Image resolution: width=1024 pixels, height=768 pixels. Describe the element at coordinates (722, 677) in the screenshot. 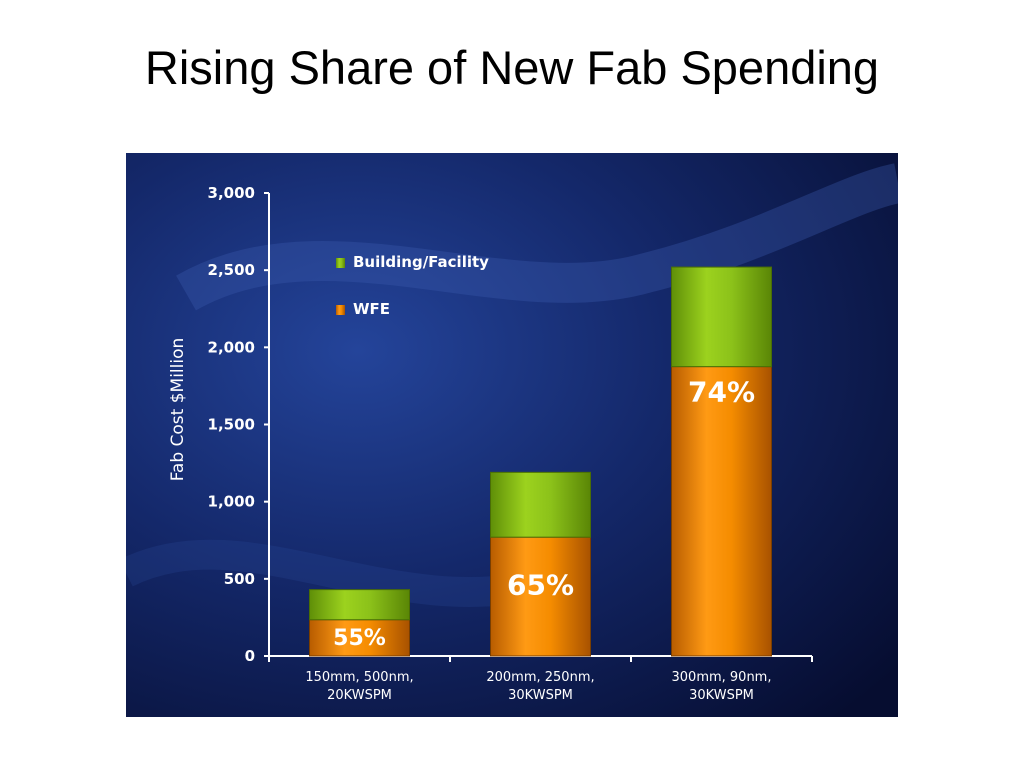

I see `x-category-label: 300mm, 90nm,` at that location.